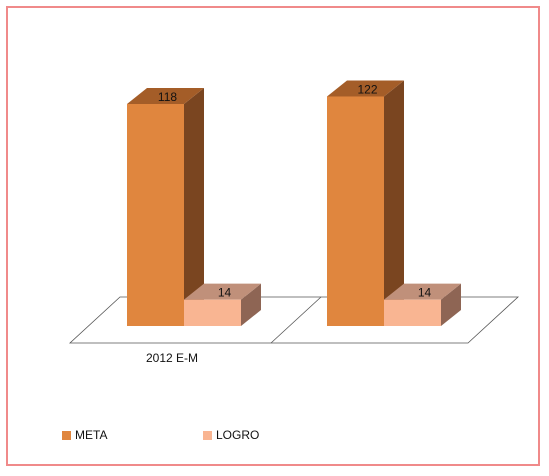  Describe the element at coordinates (207, 435) in the screenshot. I see `legend-swatch-logro` at that location.